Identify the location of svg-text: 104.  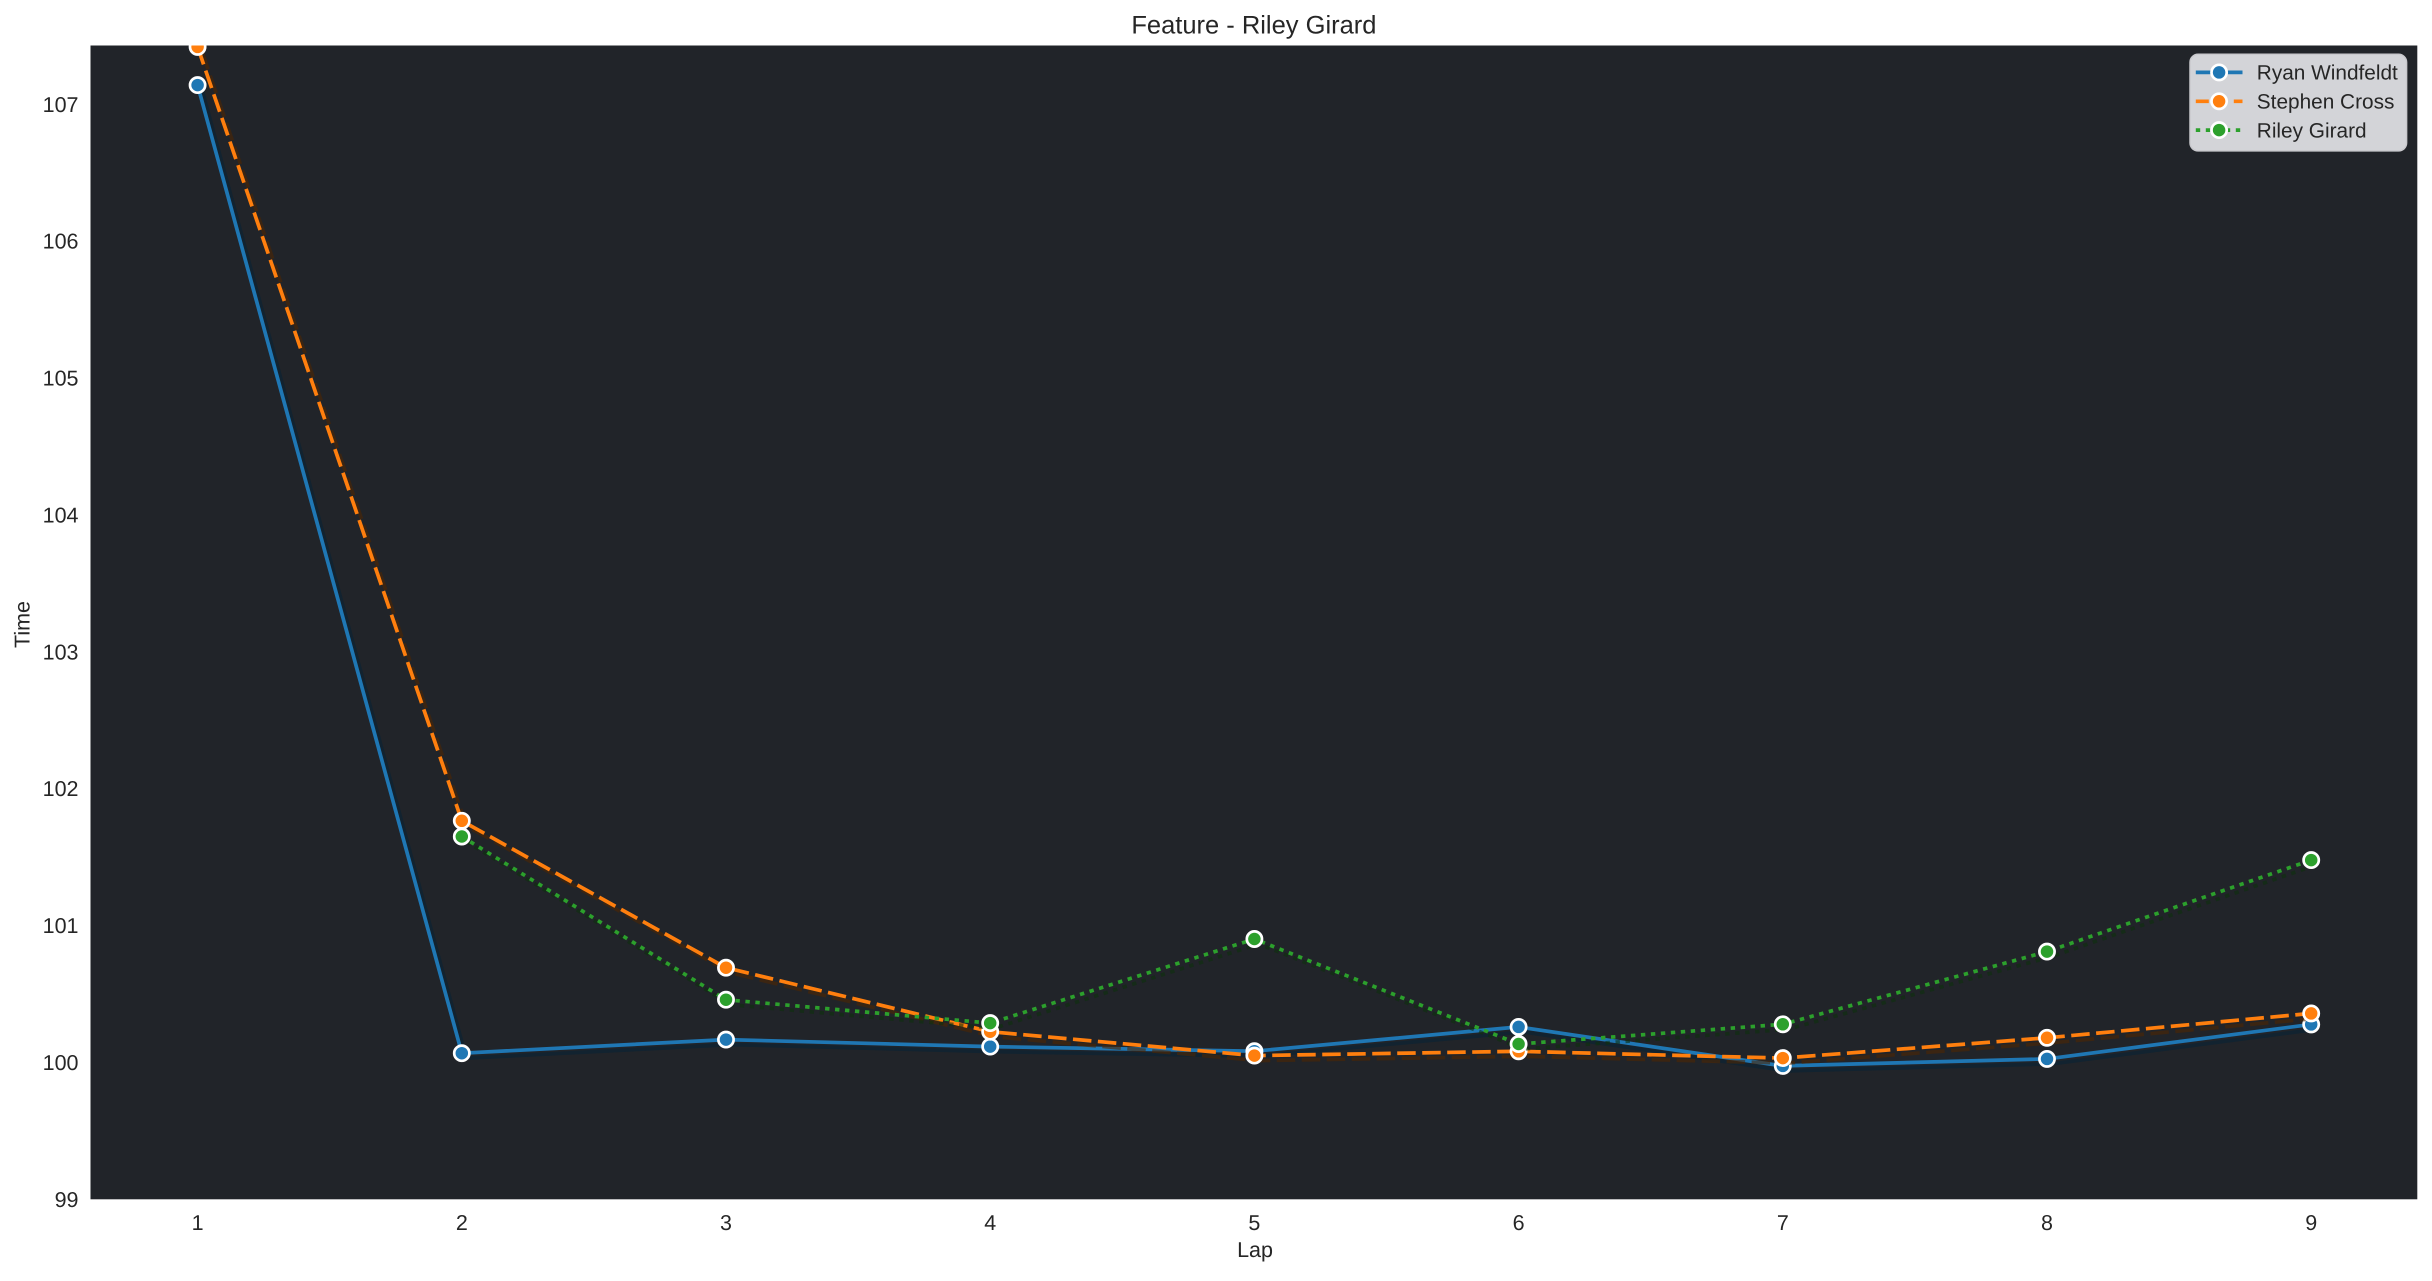
(61, 515).